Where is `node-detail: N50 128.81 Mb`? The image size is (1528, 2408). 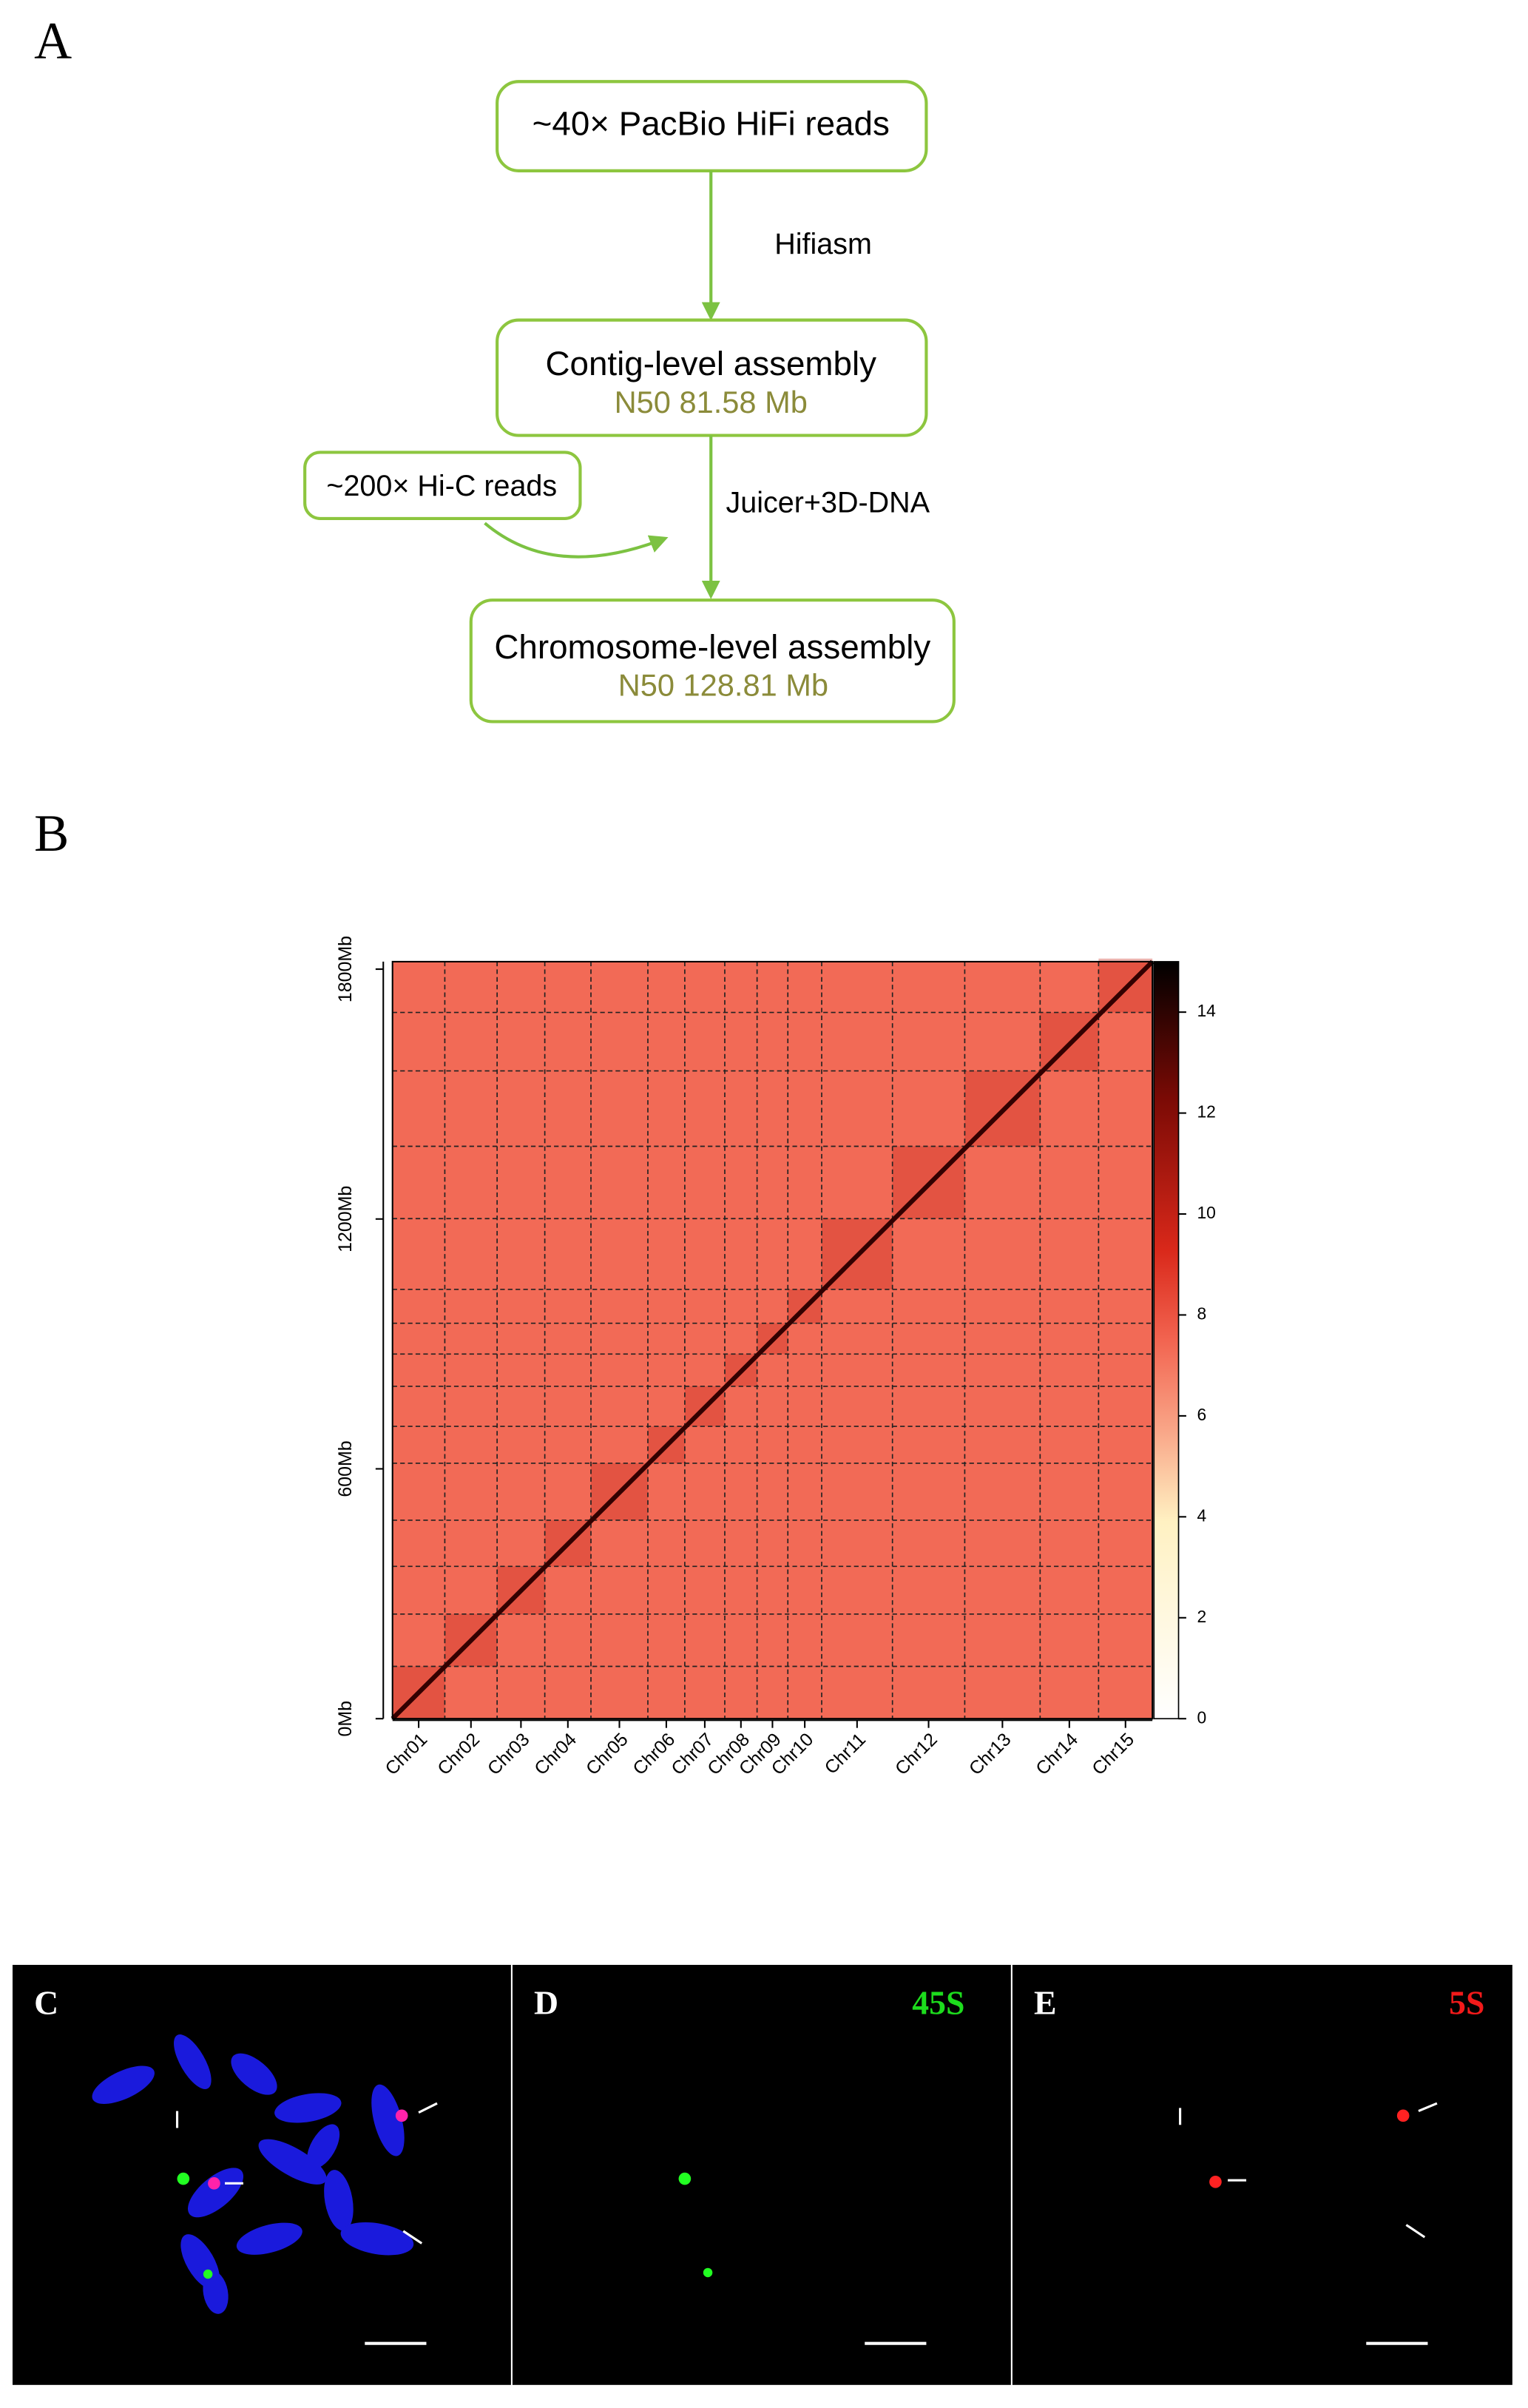 node-detail: N50 128.81 Mb is located at coordinates (723, 685).